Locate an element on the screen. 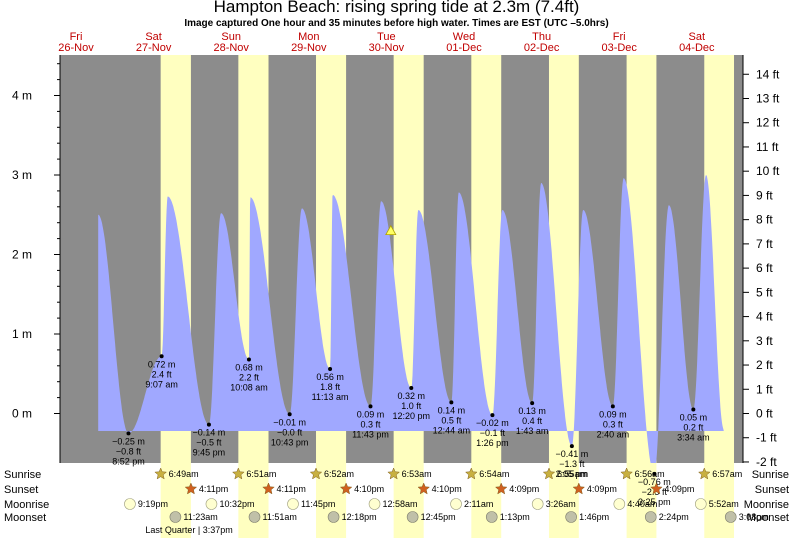 The height and width of the screenshot is (538, 793). tide-extreme-label: 0.3 ft is located at coordinates (613, 424).